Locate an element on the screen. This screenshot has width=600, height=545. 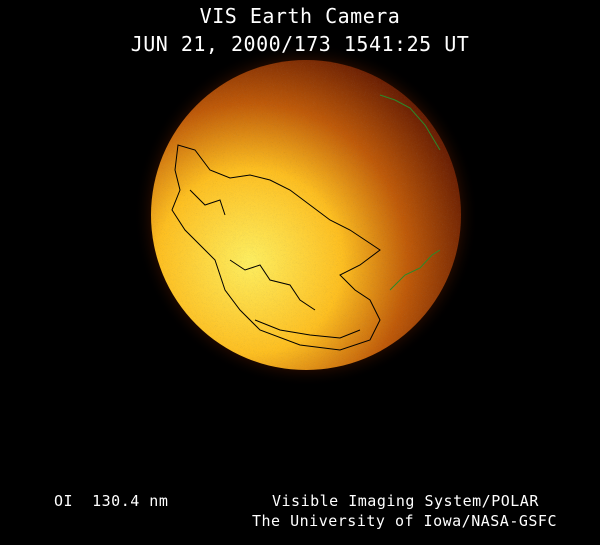
credit-line-2: The University of Iowa/NASA-GSFC is located at coordinates (404, 521).